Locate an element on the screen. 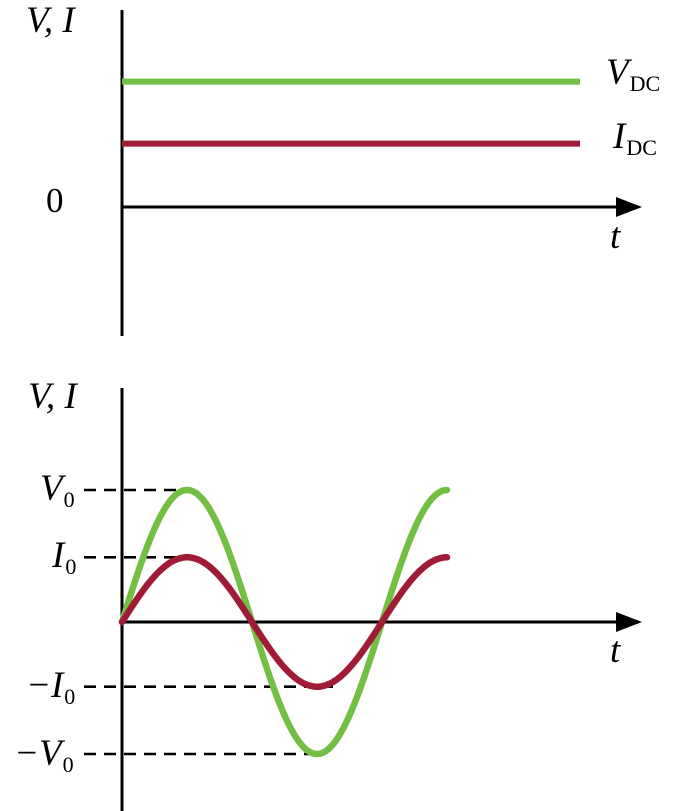 This screenshot has height=811, width=680. vdc-subscript: DC is located at coordinates (645, 83).